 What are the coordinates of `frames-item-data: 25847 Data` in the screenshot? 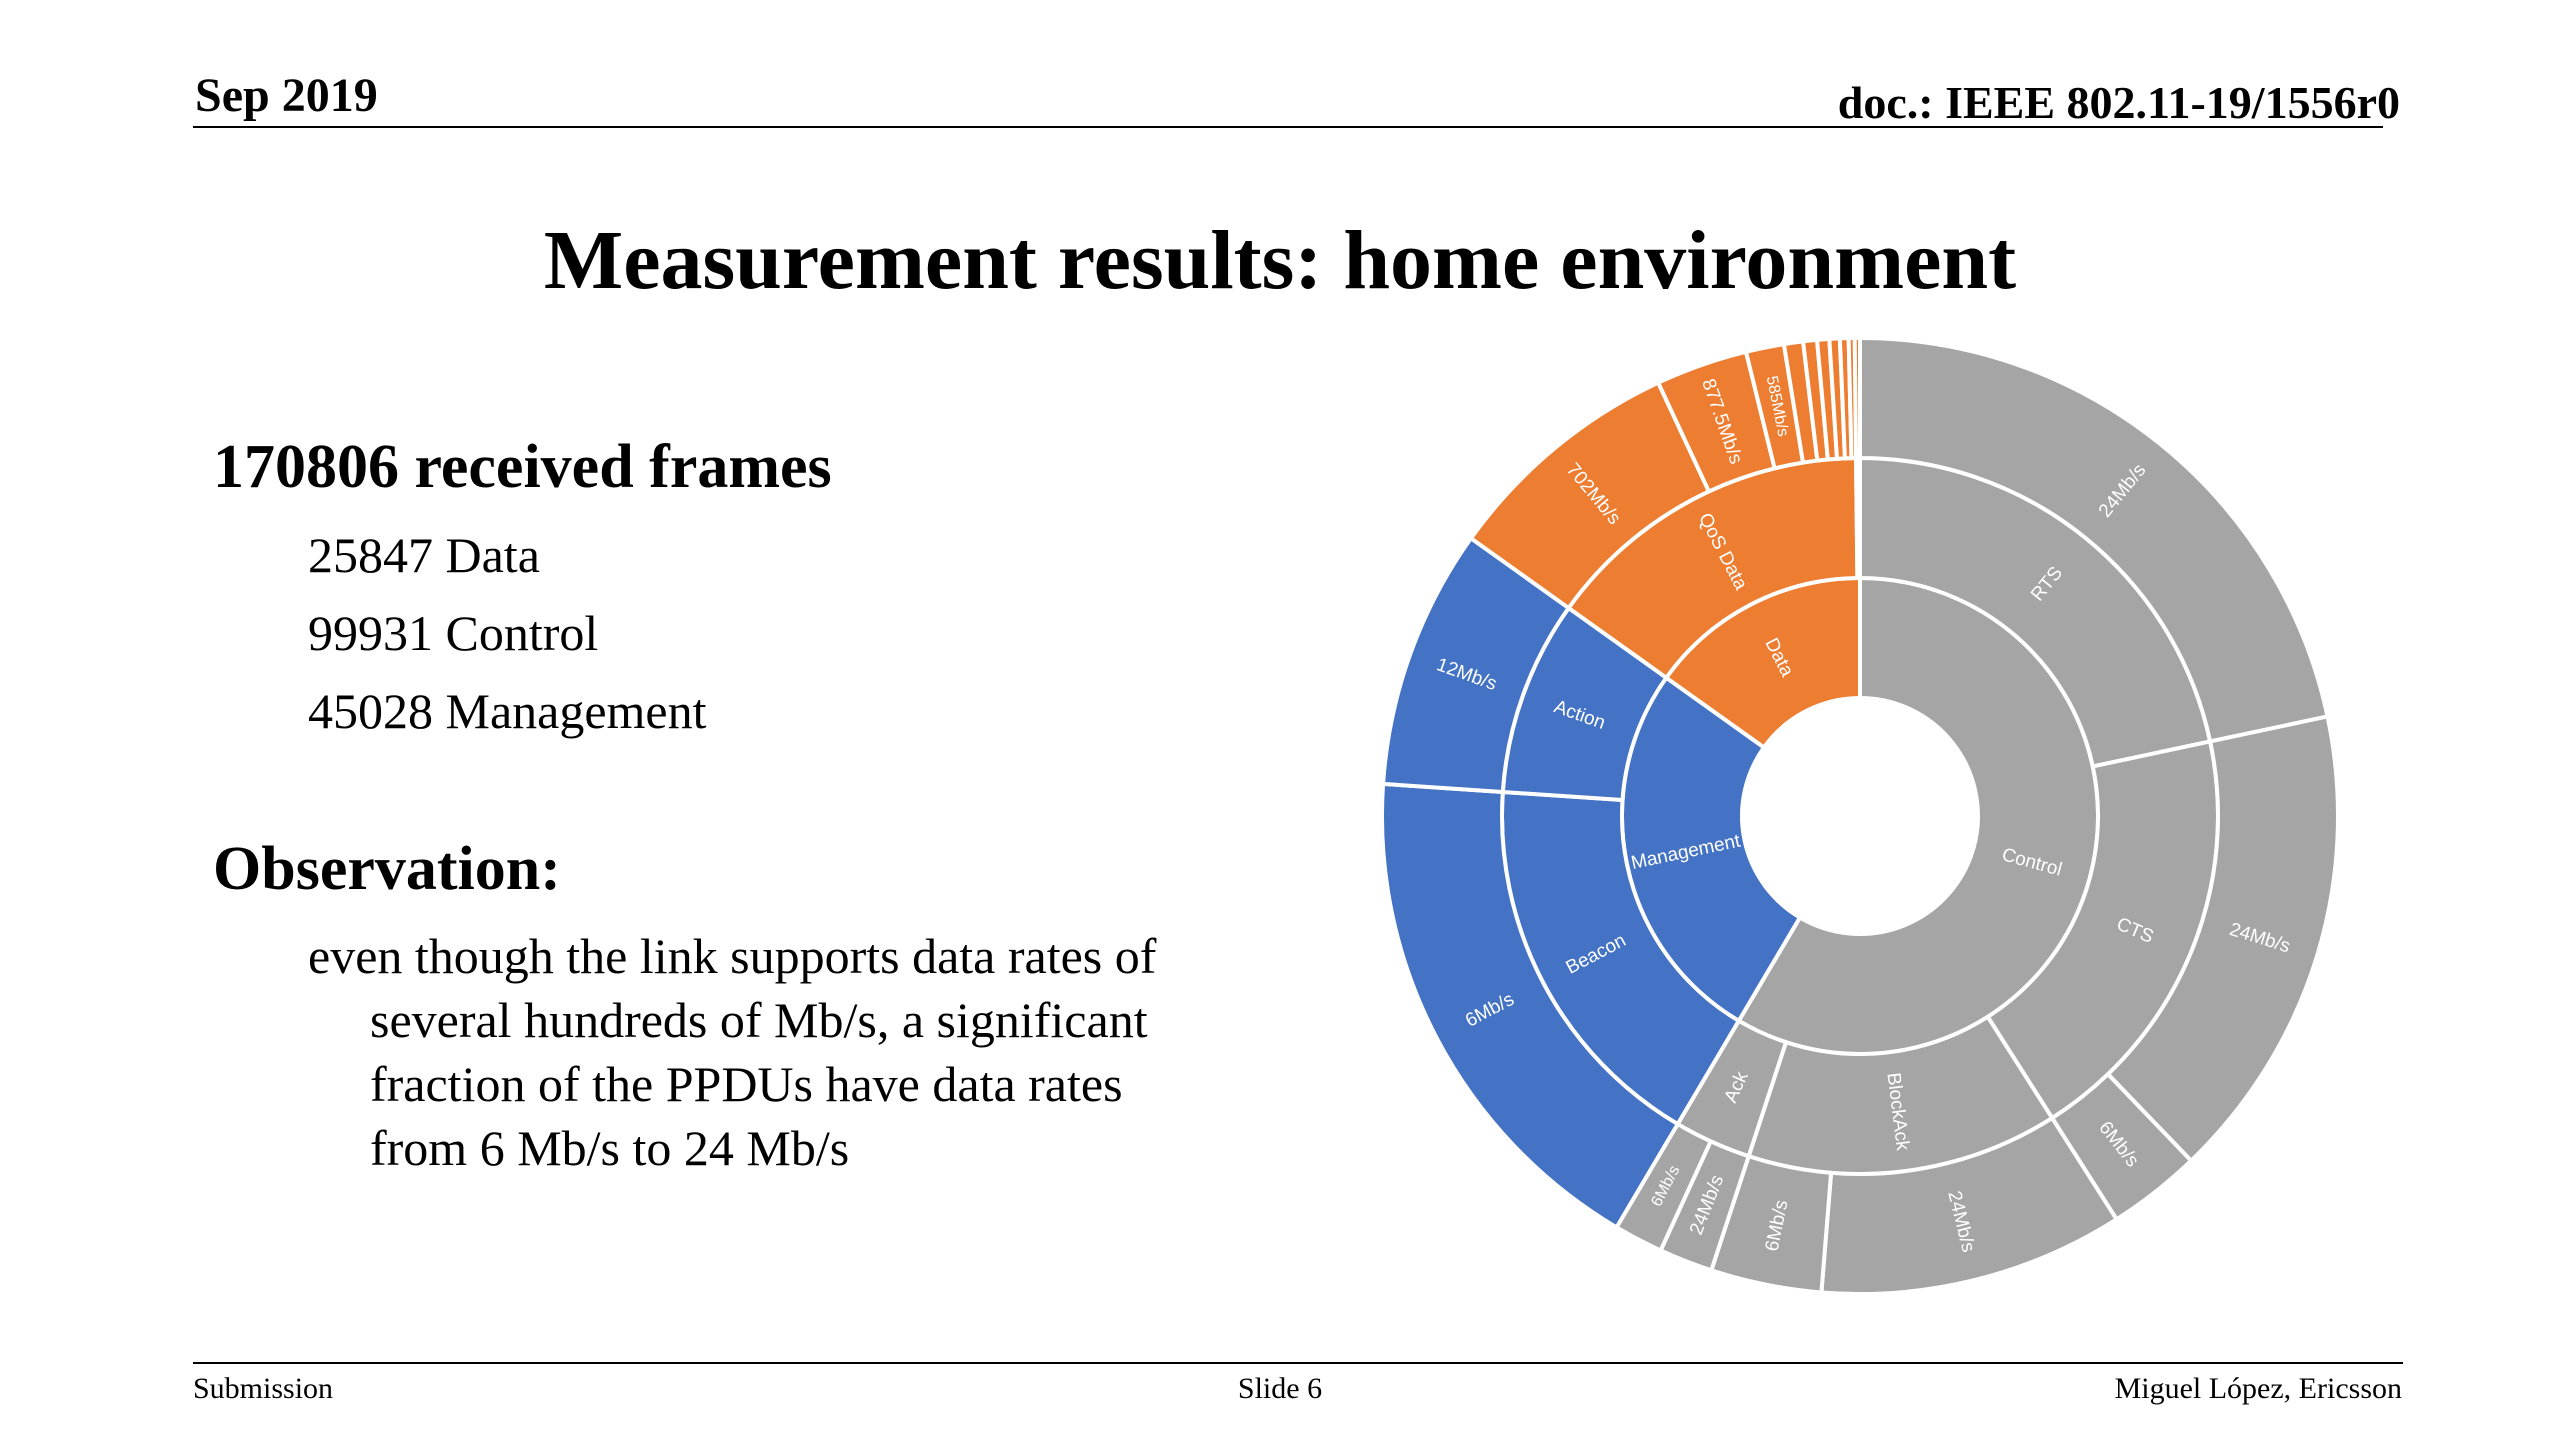 It's located at (424, 555).